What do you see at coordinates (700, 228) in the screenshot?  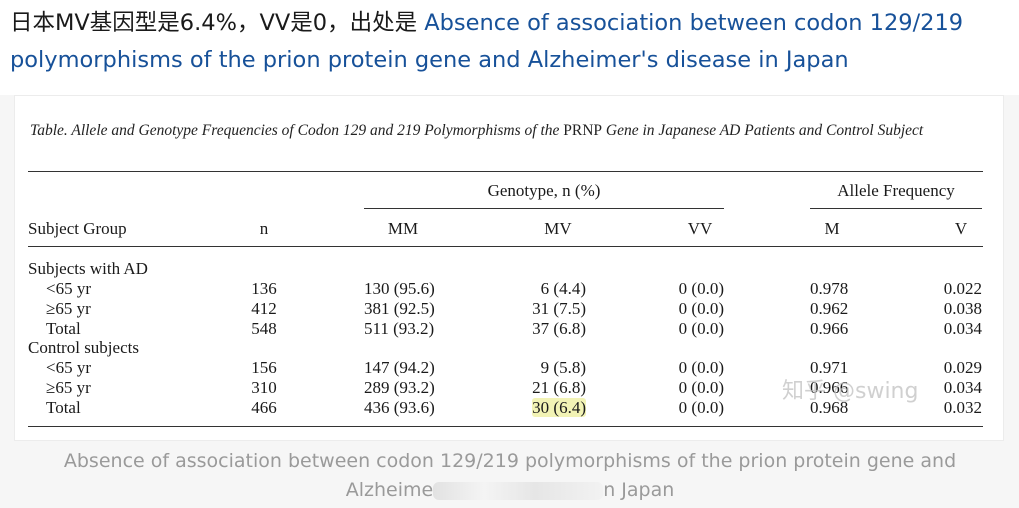 I see `col-vv: VV` at bounding box center [700, 228].